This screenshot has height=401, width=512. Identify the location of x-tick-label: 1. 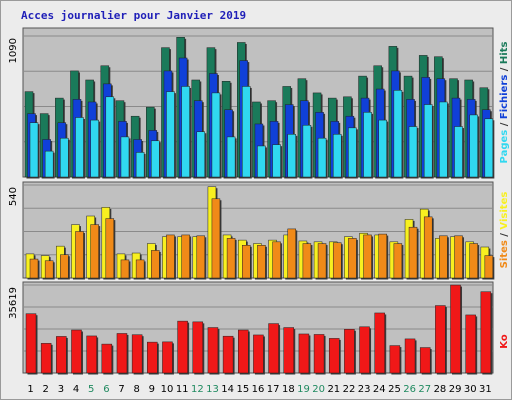
(30, 389).